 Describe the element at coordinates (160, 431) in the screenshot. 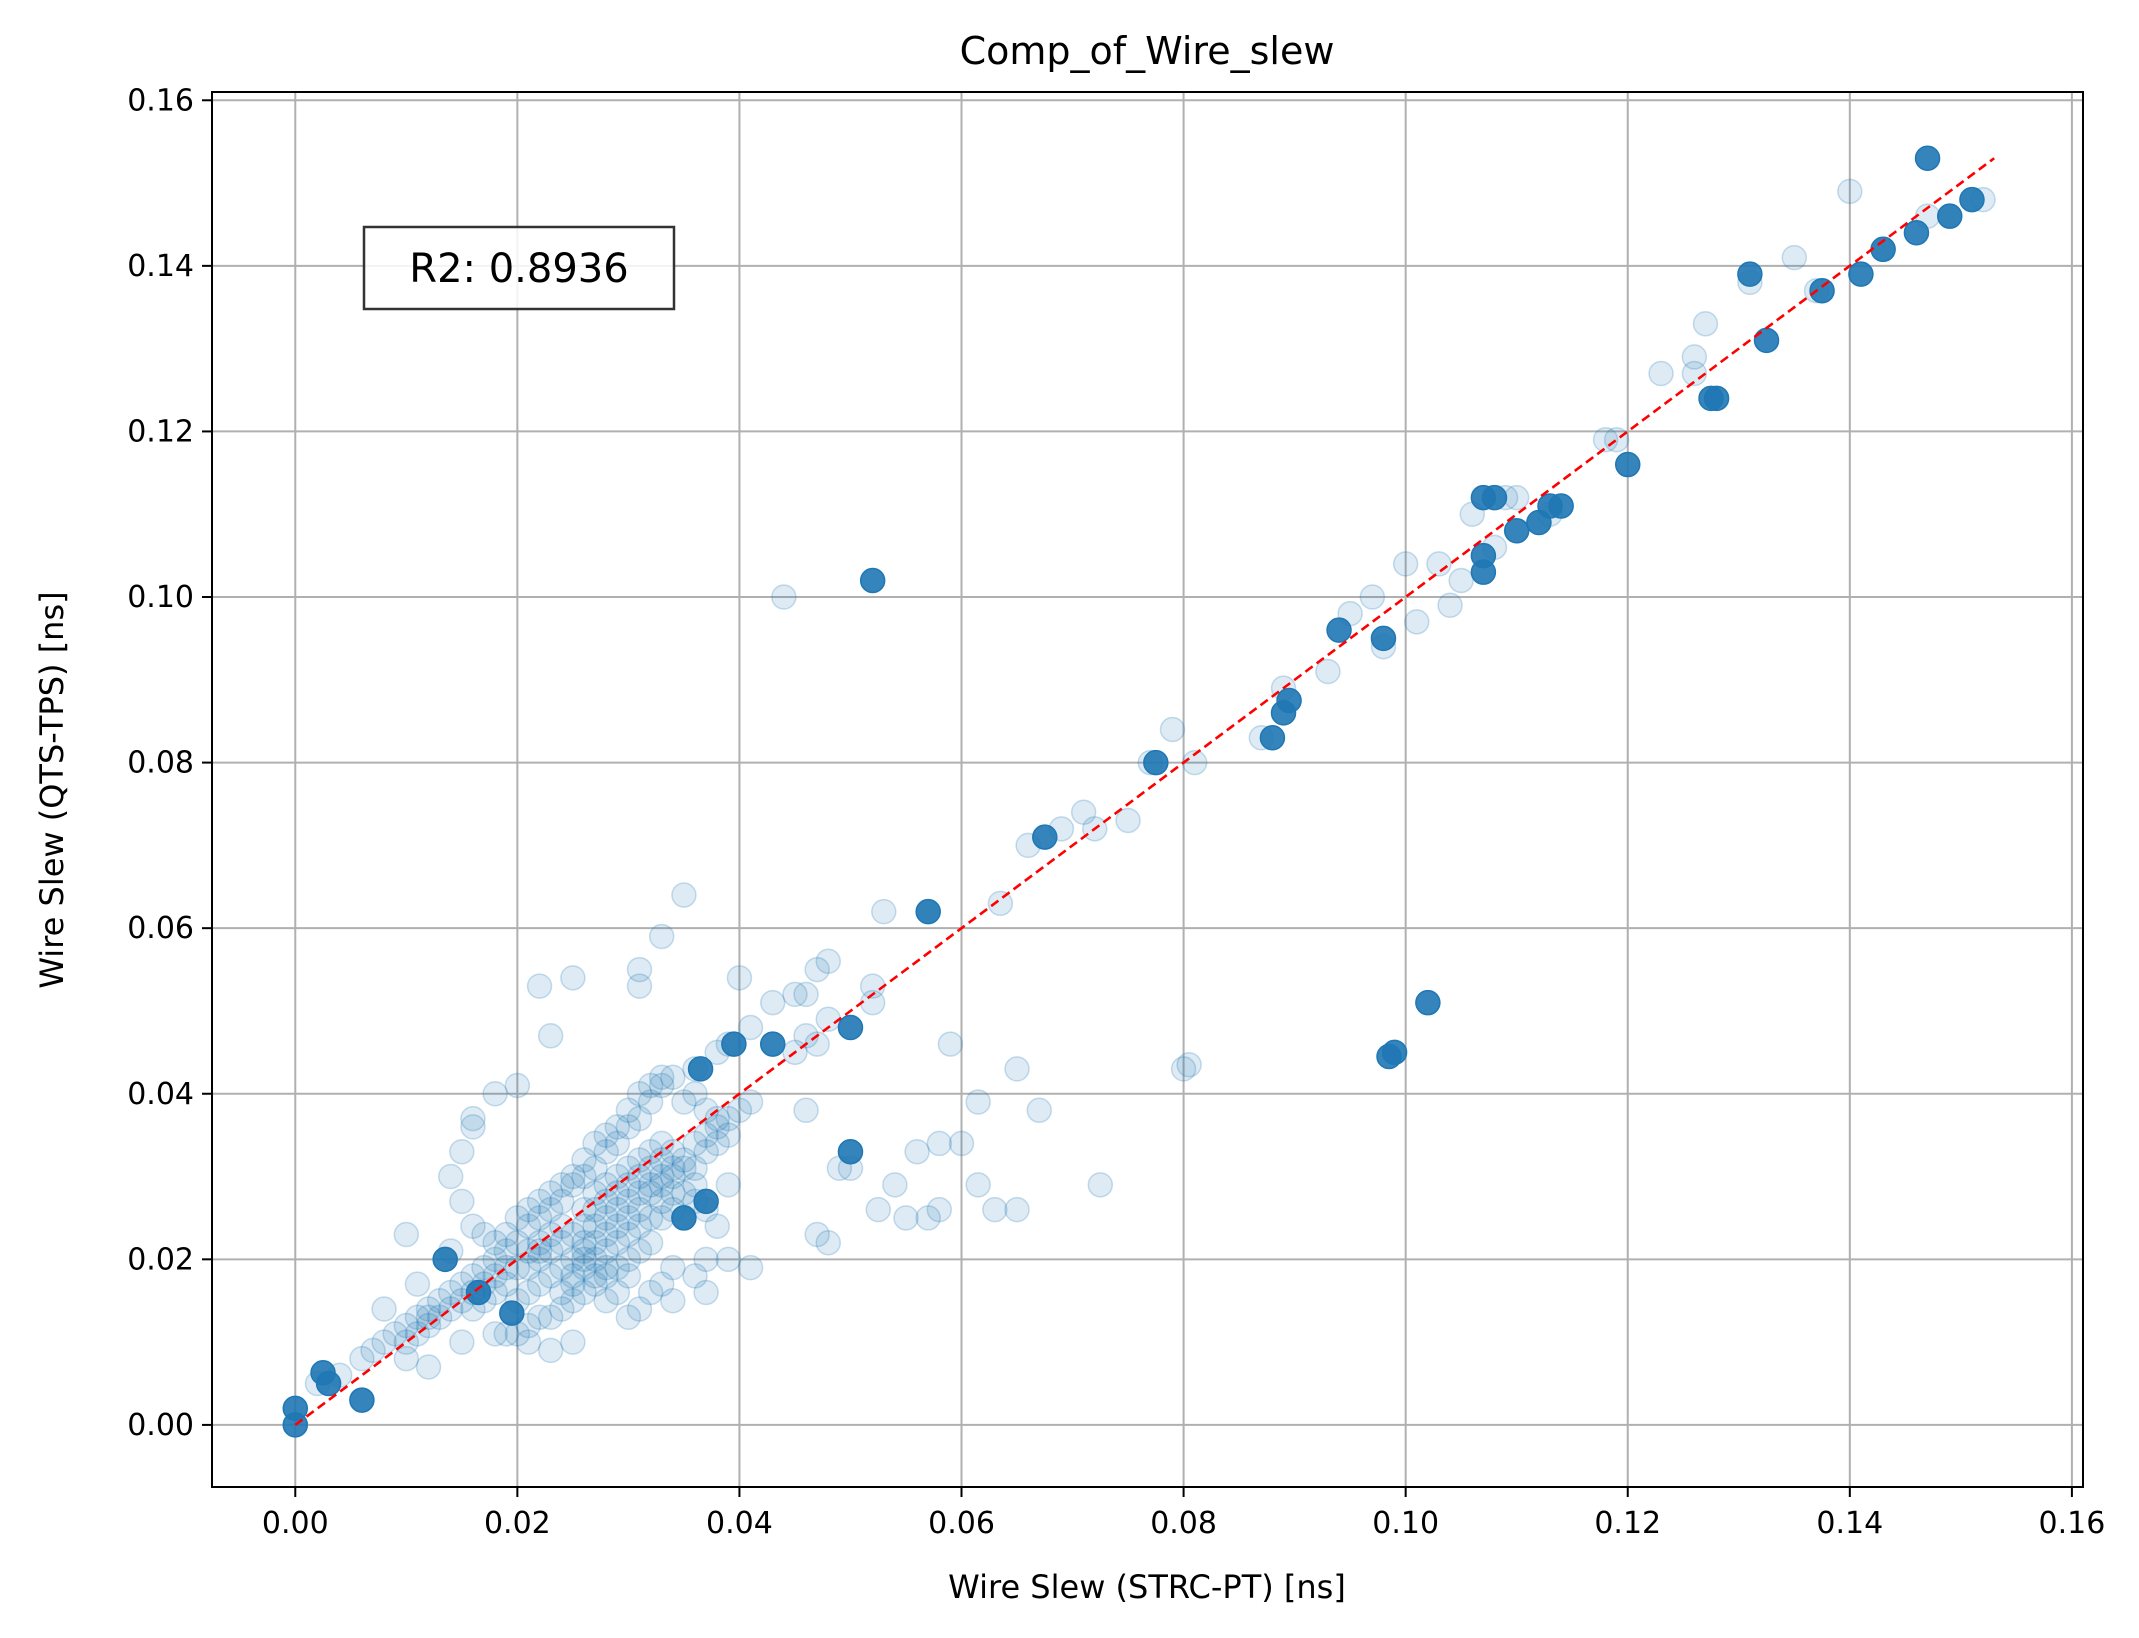

I see `y-tick-label: 0.12` at that location.